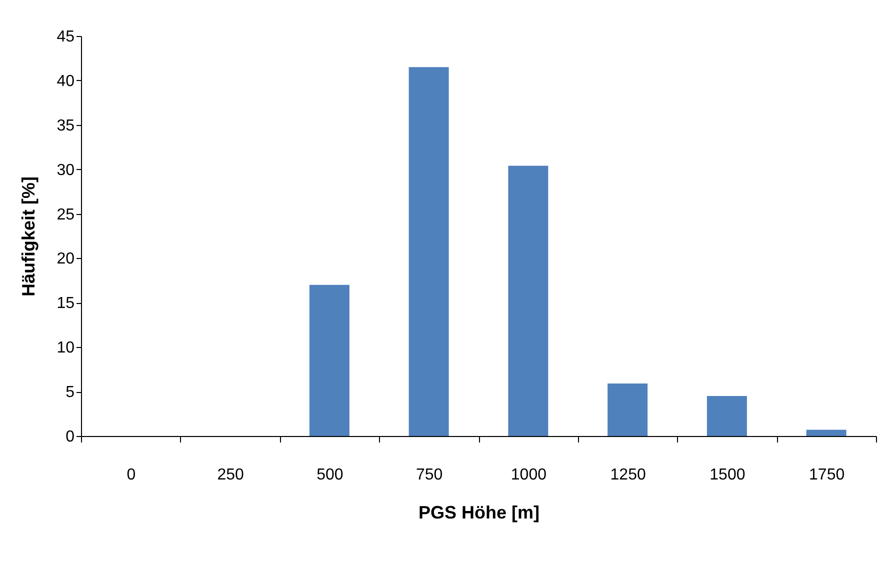  Describe the element at coordinates (131, 475) in the screenshot. I see `x-tick-label: 0` at that location.